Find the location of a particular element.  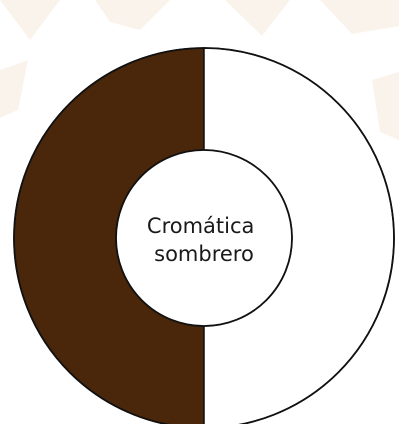

center-label: Cromática sombrero is located at coordinates (204, 240).